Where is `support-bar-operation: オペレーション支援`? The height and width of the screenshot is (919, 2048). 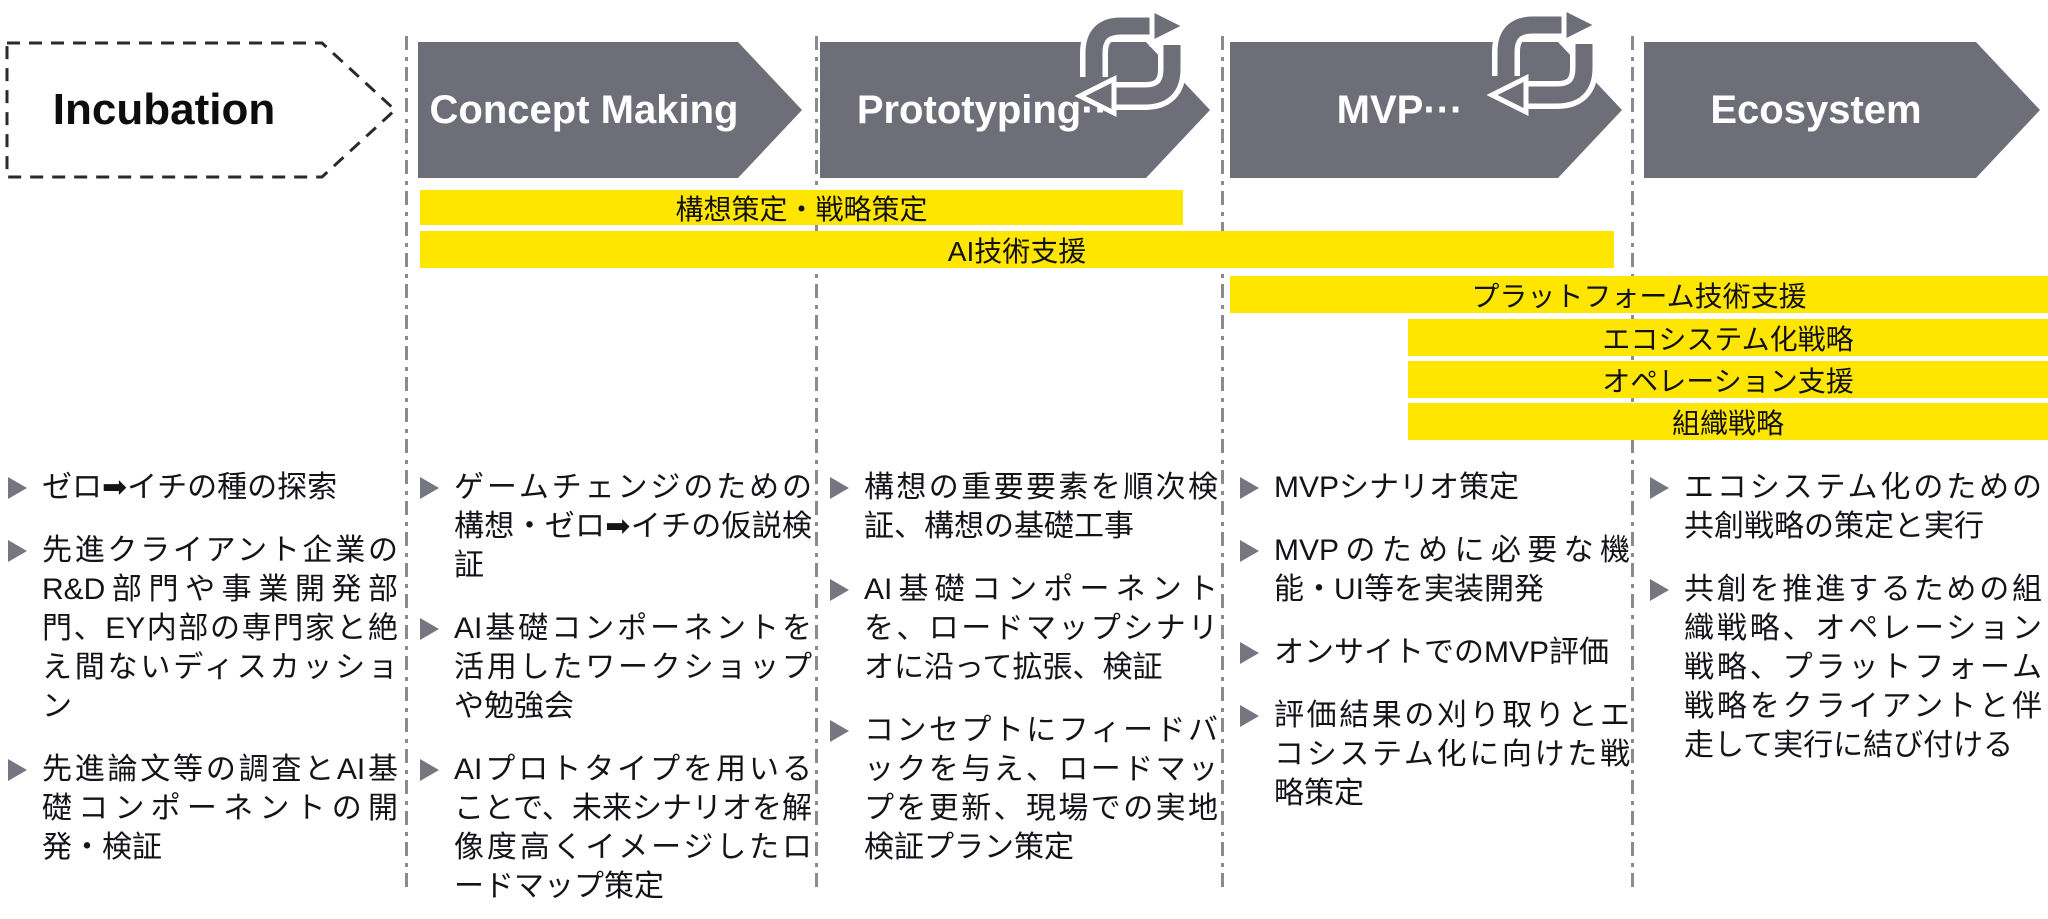
support-bar-operation: オペレーション支援 is located at coordinates (1728, 379).